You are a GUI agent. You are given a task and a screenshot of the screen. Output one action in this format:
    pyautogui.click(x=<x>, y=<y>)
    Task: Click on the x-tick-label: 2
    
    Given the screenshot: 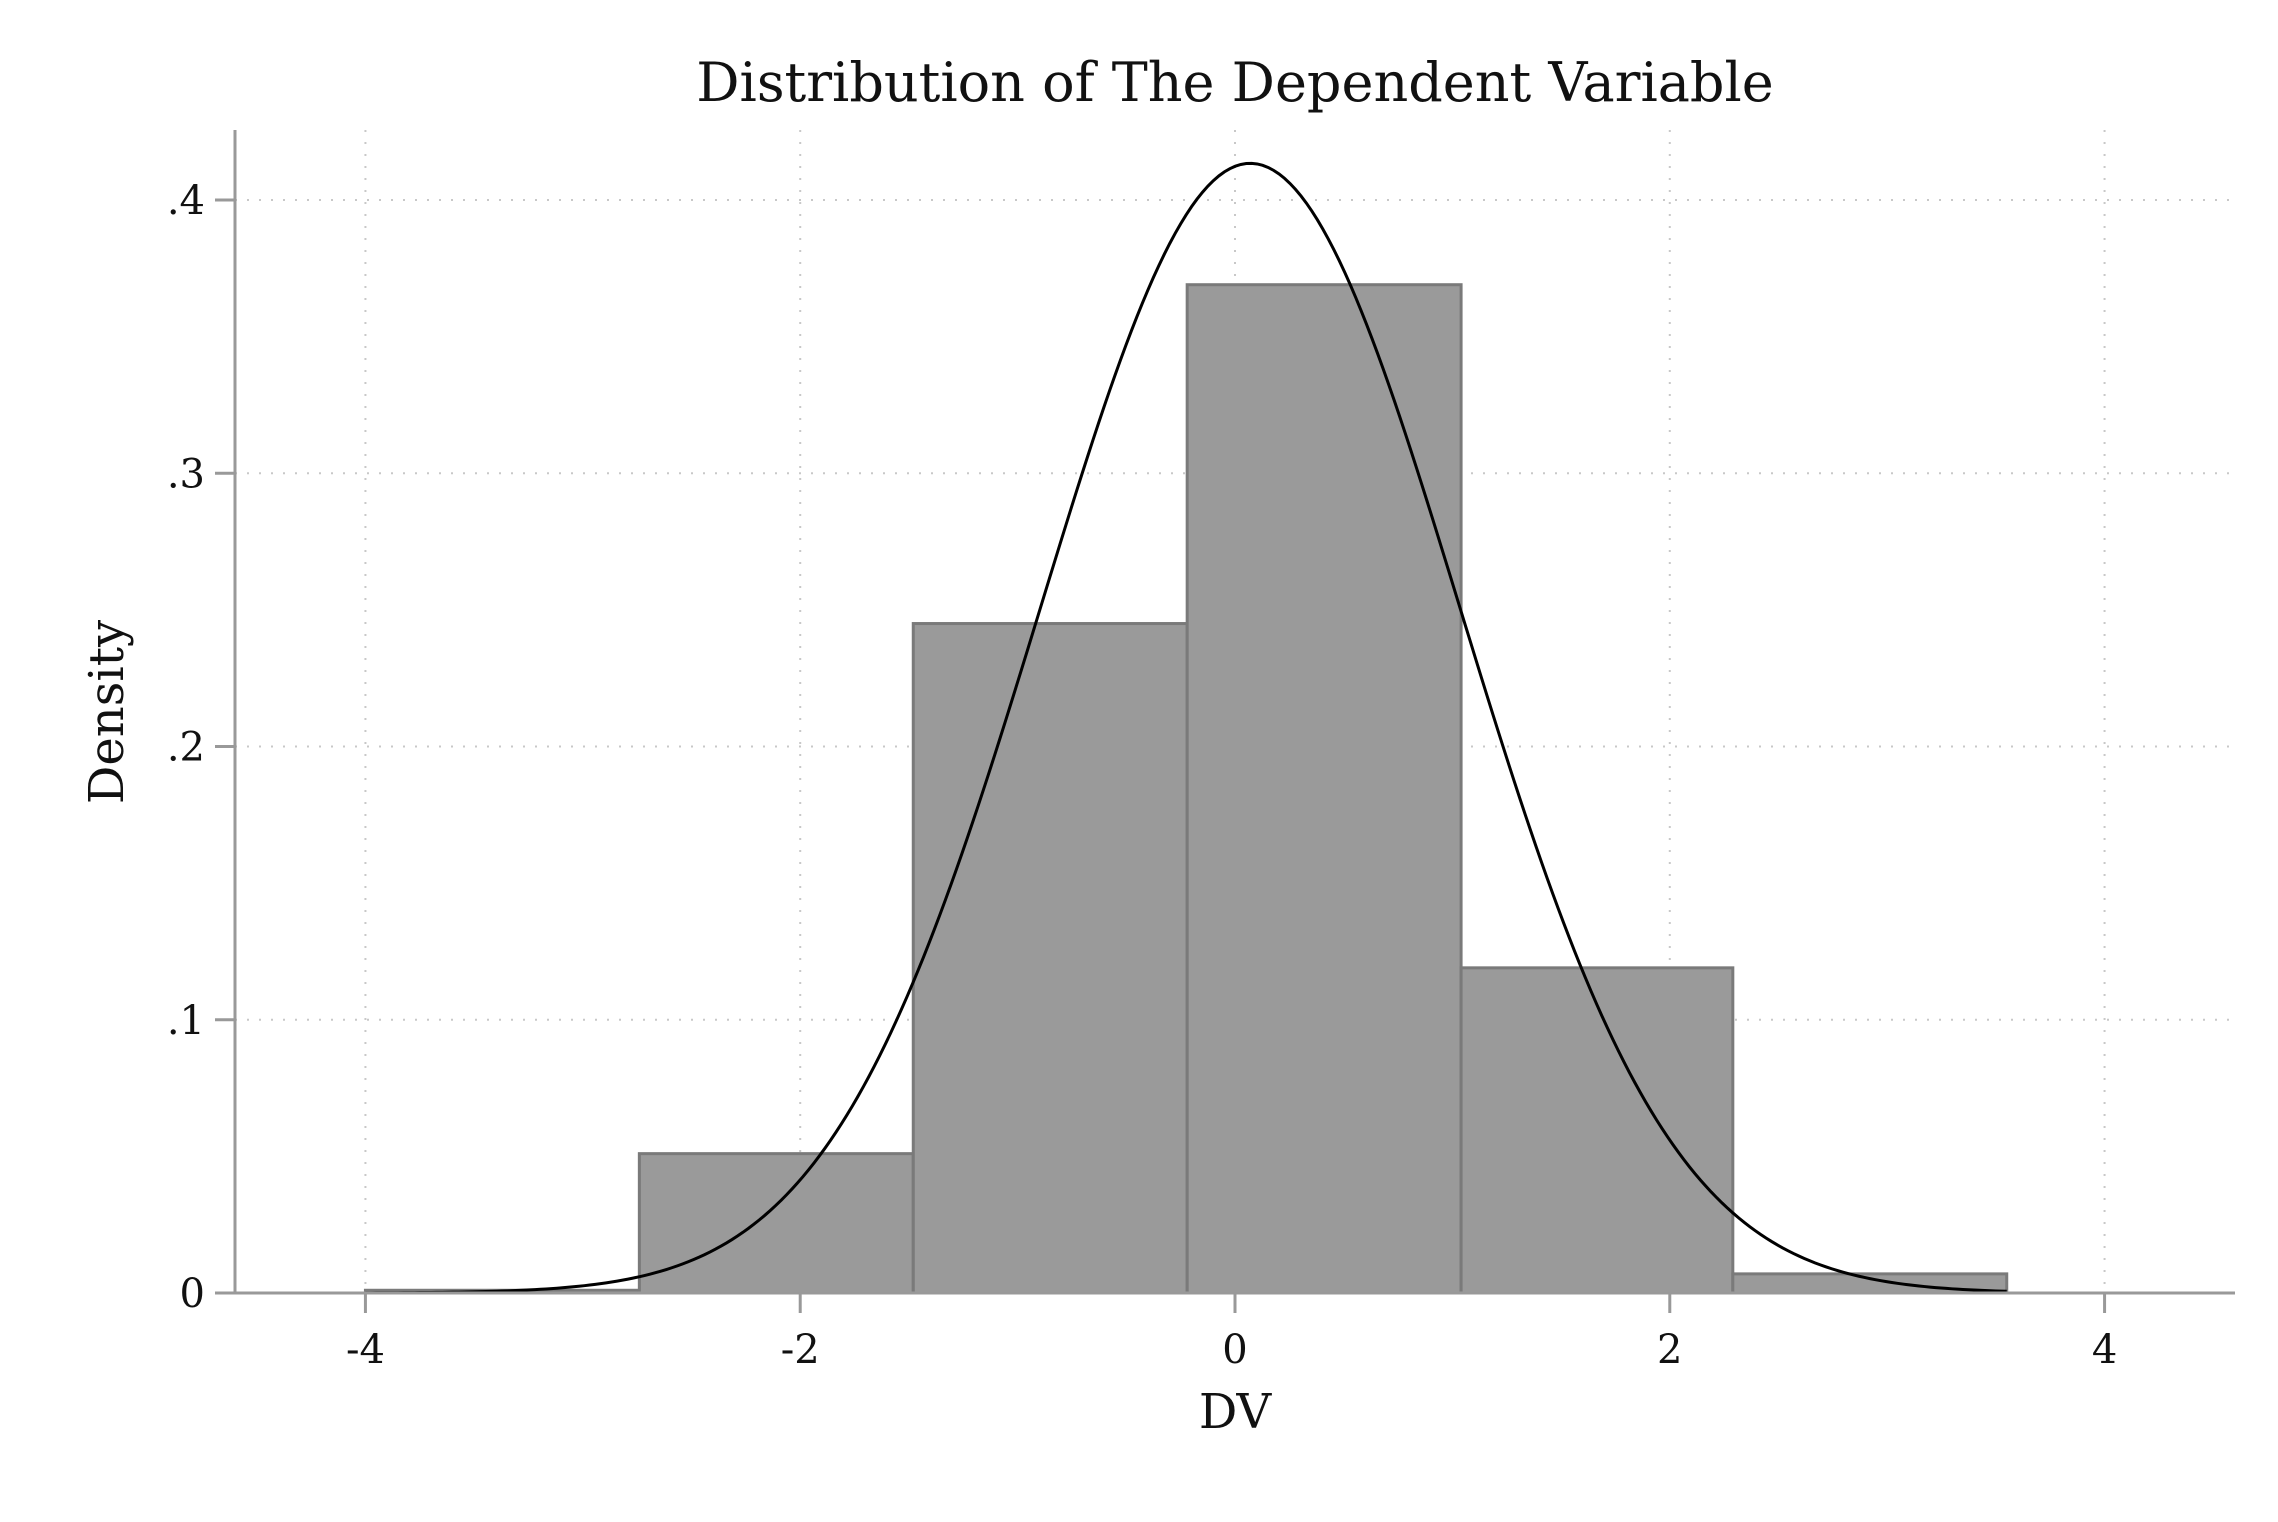 What is the action you would take?
    pyautogui.click(x=1669, y=1350)
    